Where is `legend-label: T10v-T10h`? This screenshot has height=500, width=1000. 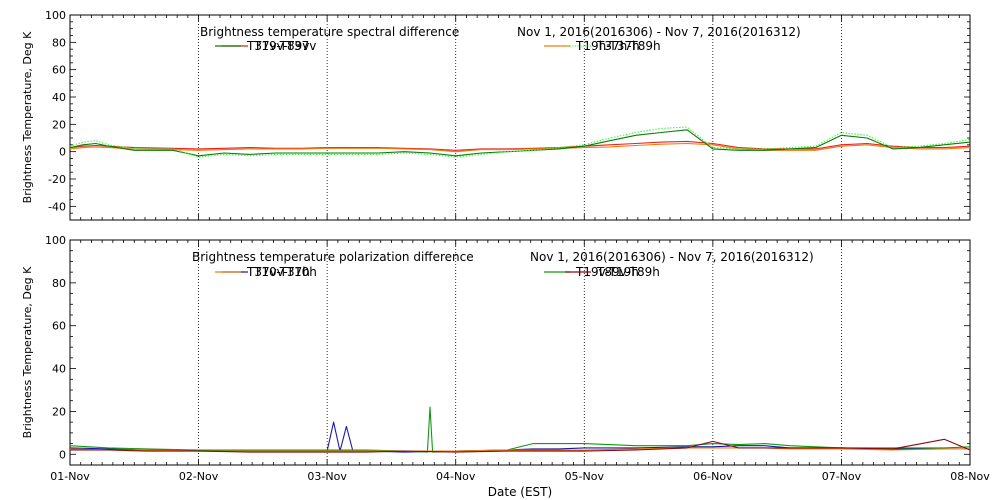 legend-label: T10v-T10h is located at coordinates (285, 272).